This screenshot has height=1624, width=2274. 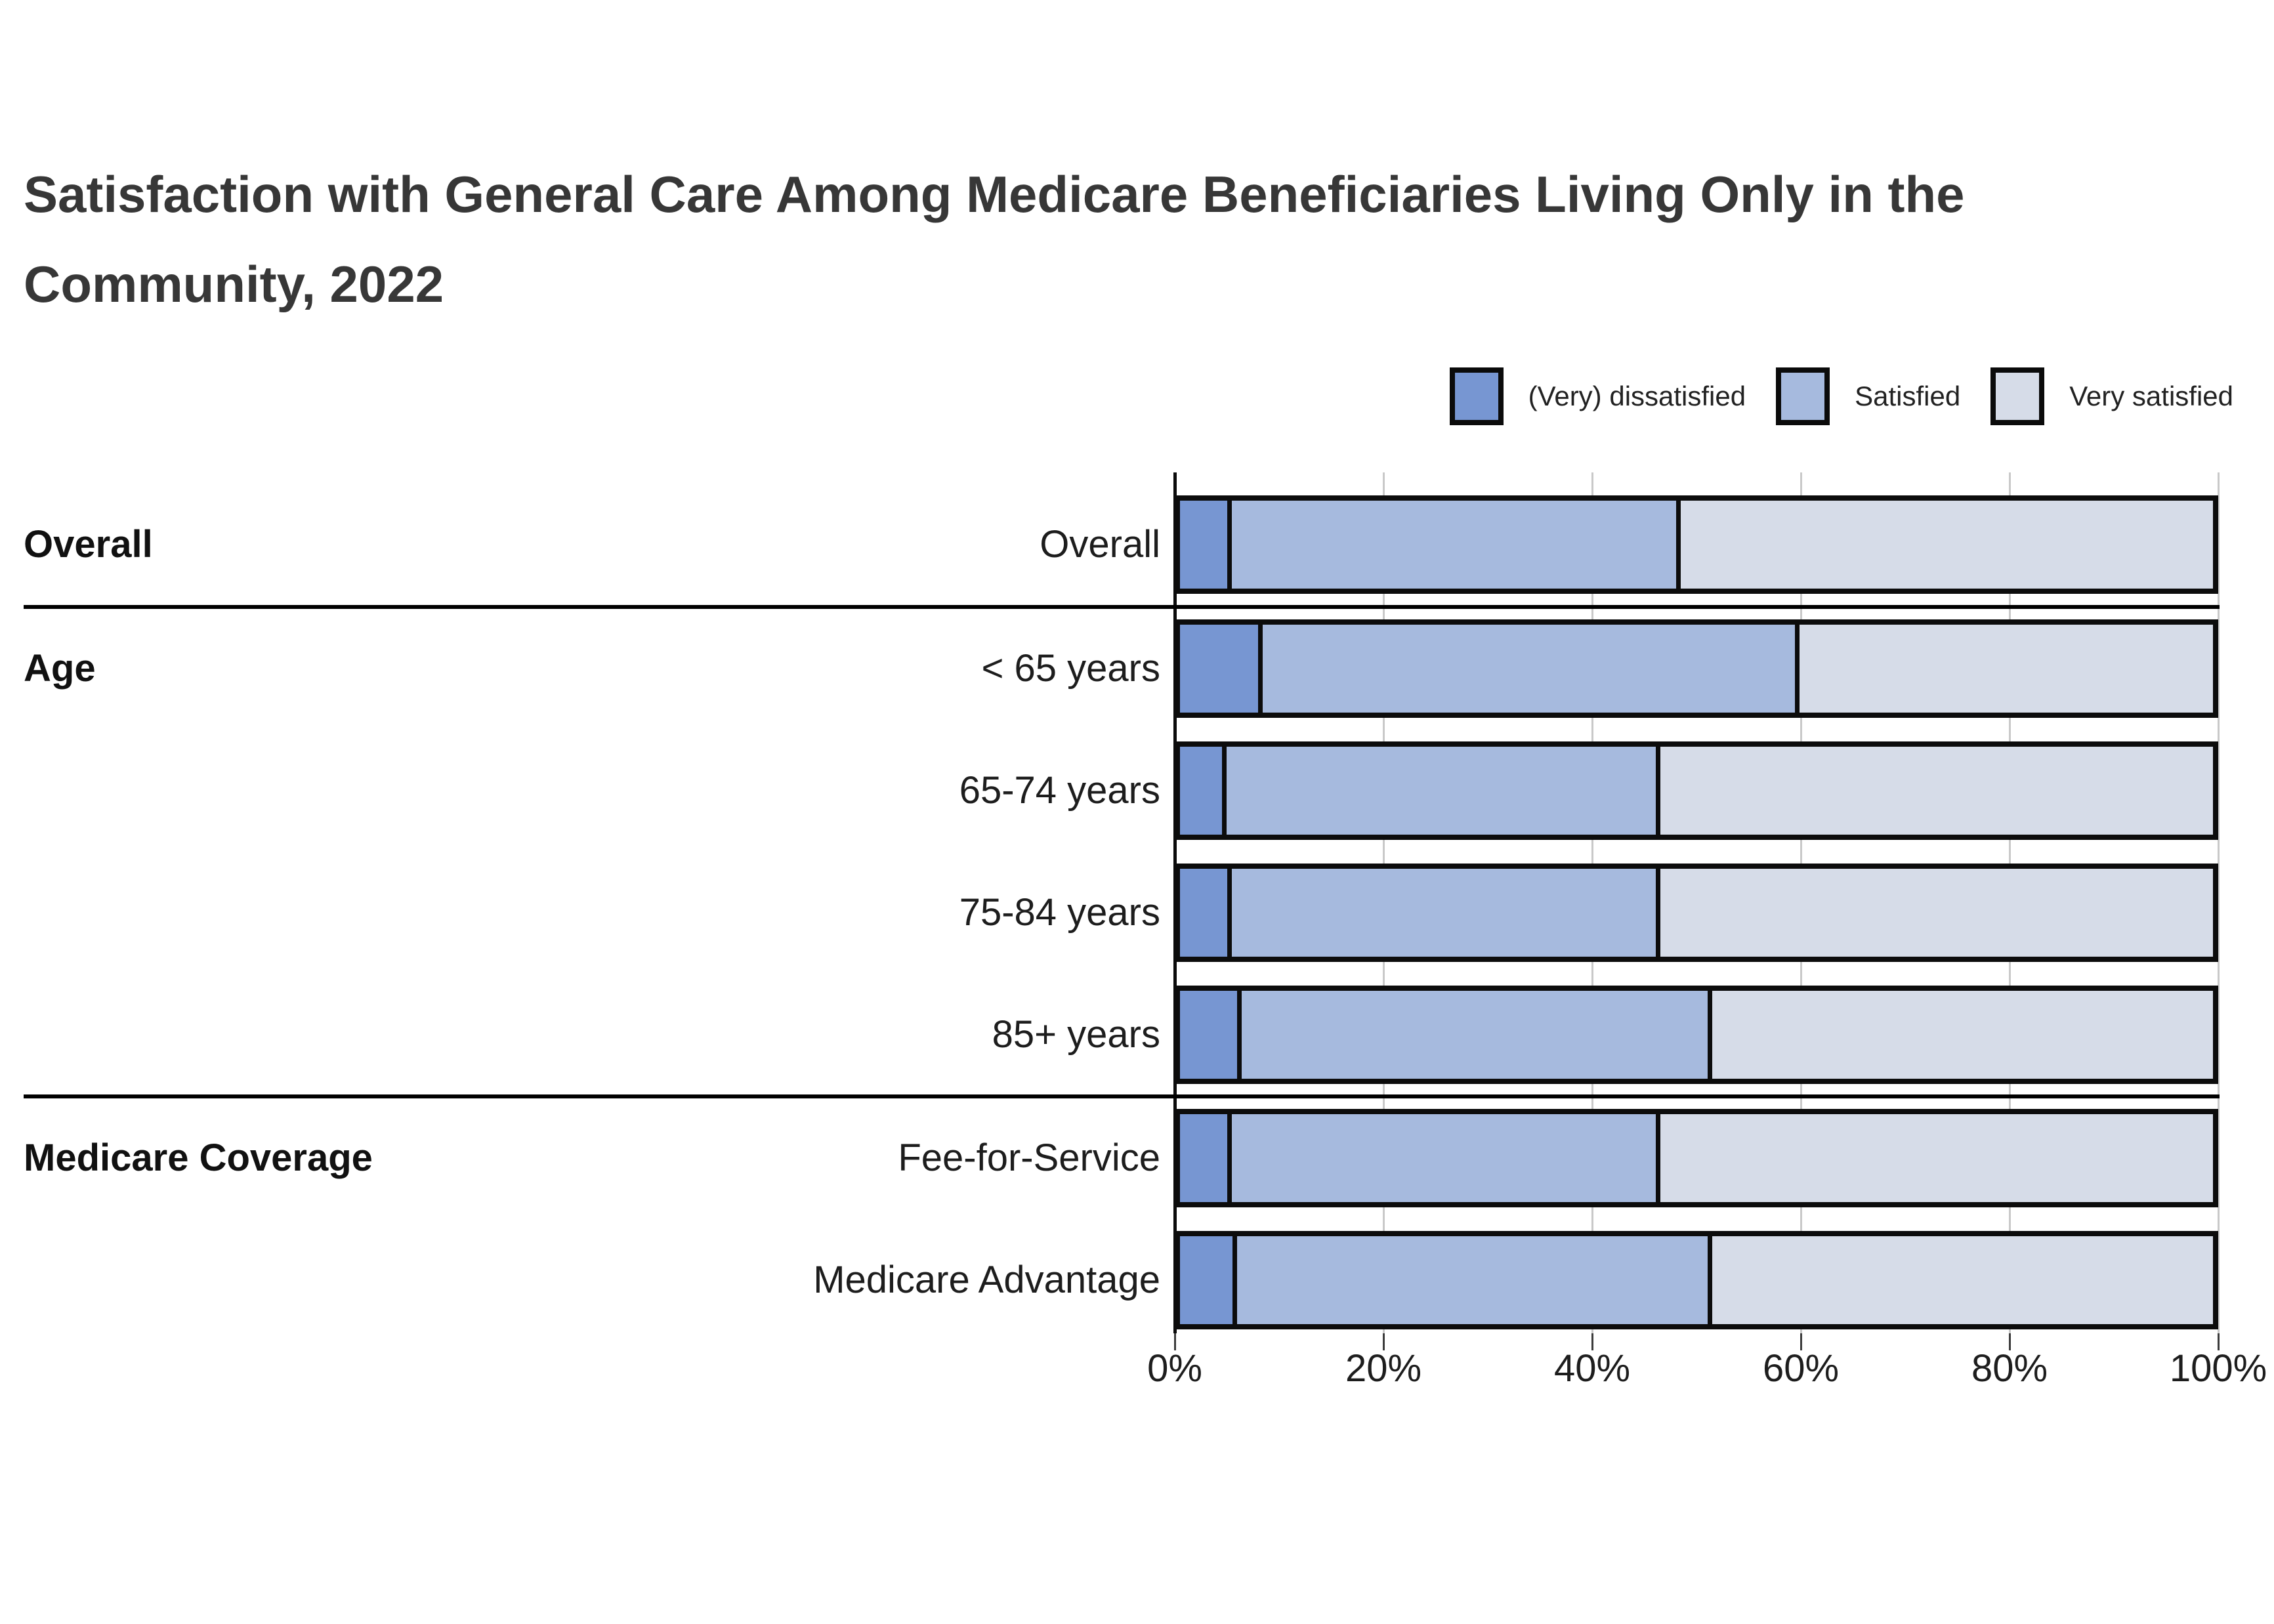 I want to click on legend-item: Satisfied, so click(x=1868, y=396).